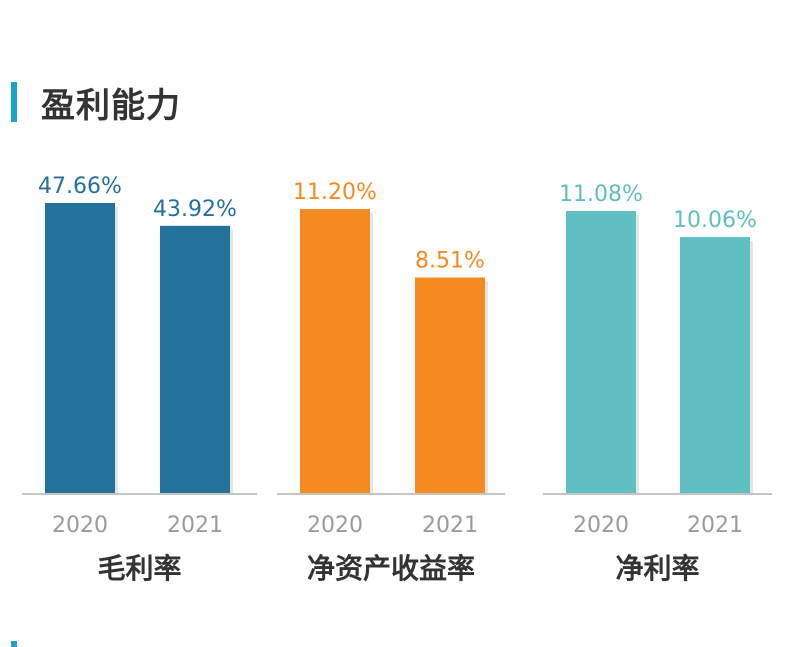  I want to click on data-label: 11.08%, so click(601, 194).